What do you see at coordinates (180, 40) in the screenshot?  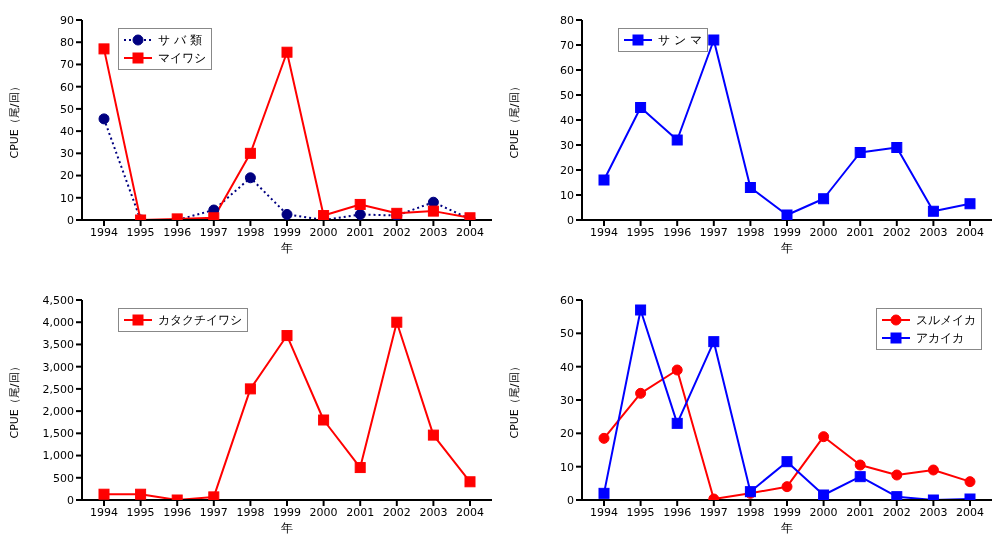 I see `legend-label: サ バ 類` at bounding box center [180, 40].